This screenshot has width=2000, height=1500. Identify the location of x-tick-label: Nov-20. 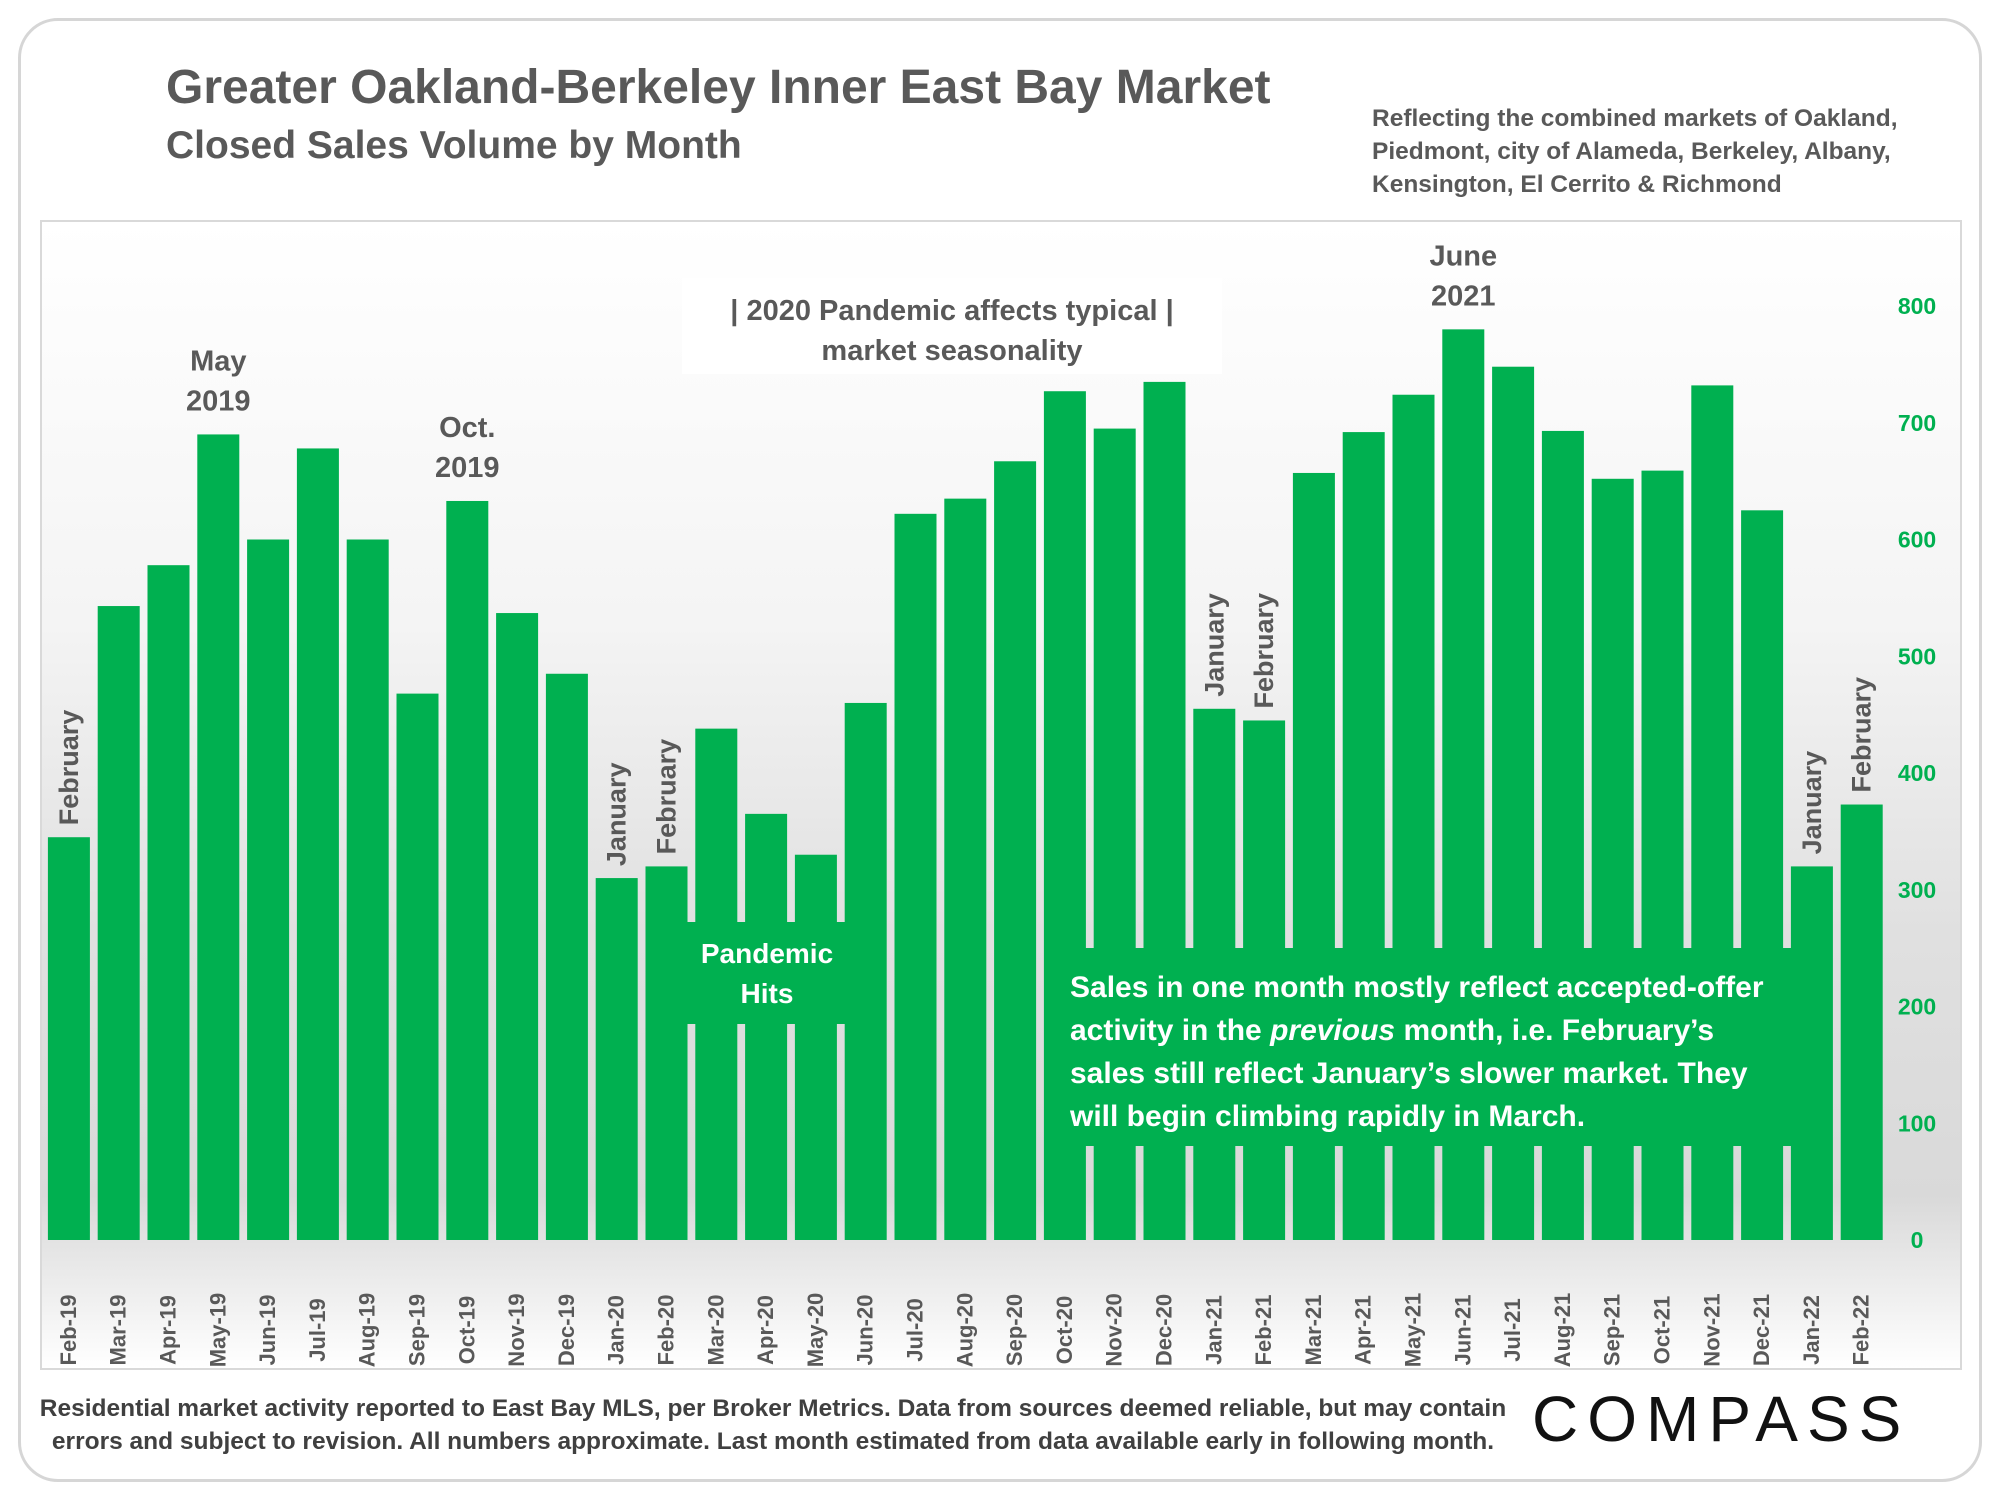
(1114, 1329).